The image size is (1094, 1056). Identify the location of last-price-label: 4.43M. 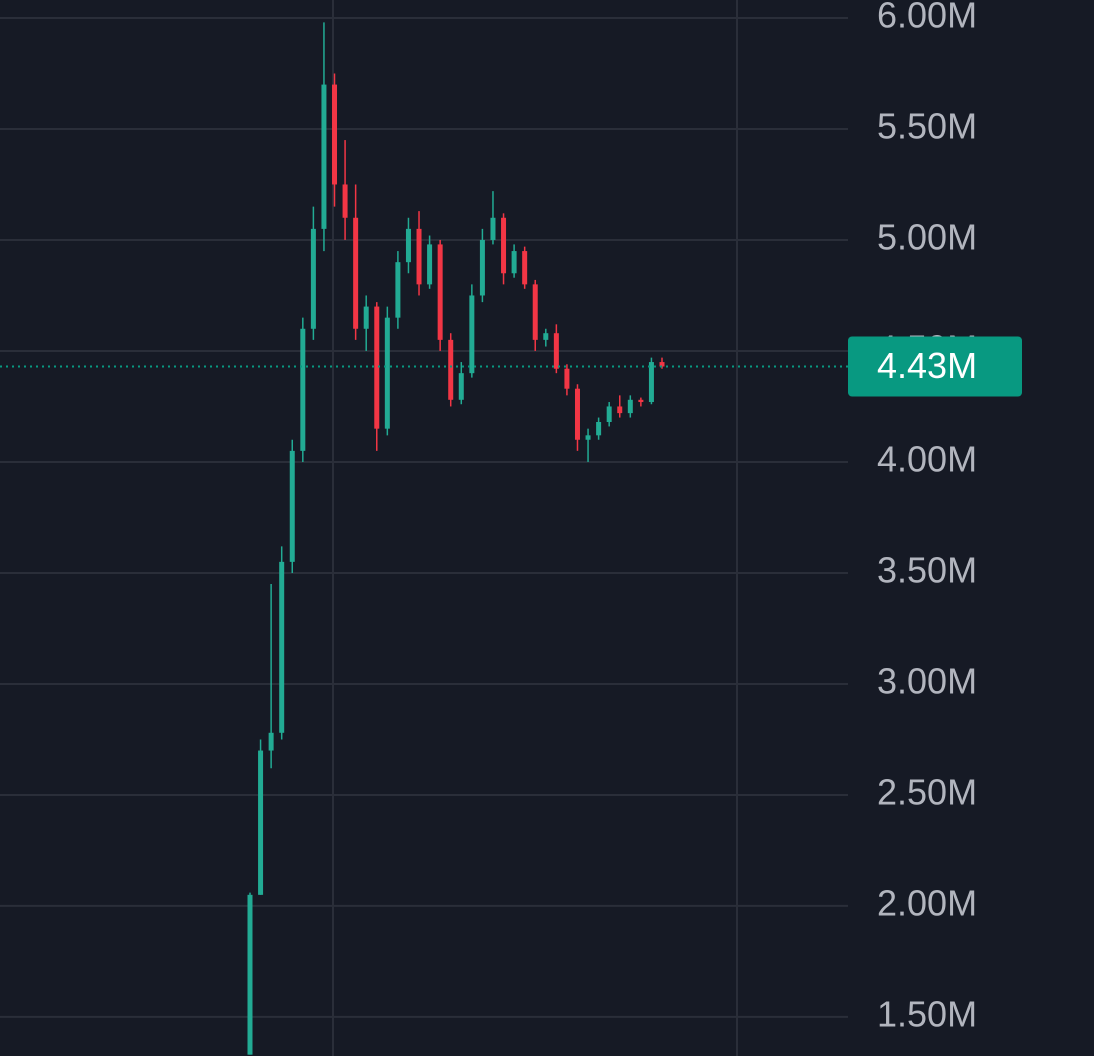
(927, 365).